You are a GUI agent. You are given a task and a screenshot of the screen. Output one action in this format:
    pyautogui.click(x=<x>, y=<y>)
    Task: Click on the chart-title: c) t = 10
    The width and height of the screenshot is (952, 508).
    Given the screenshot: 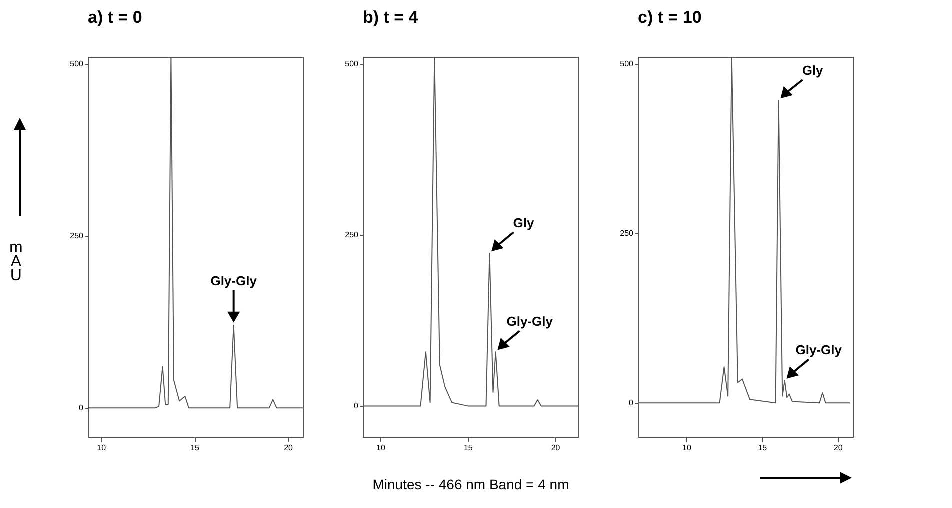 What is the action you would take?
    pyautogui.click(x=670, y=17)
    